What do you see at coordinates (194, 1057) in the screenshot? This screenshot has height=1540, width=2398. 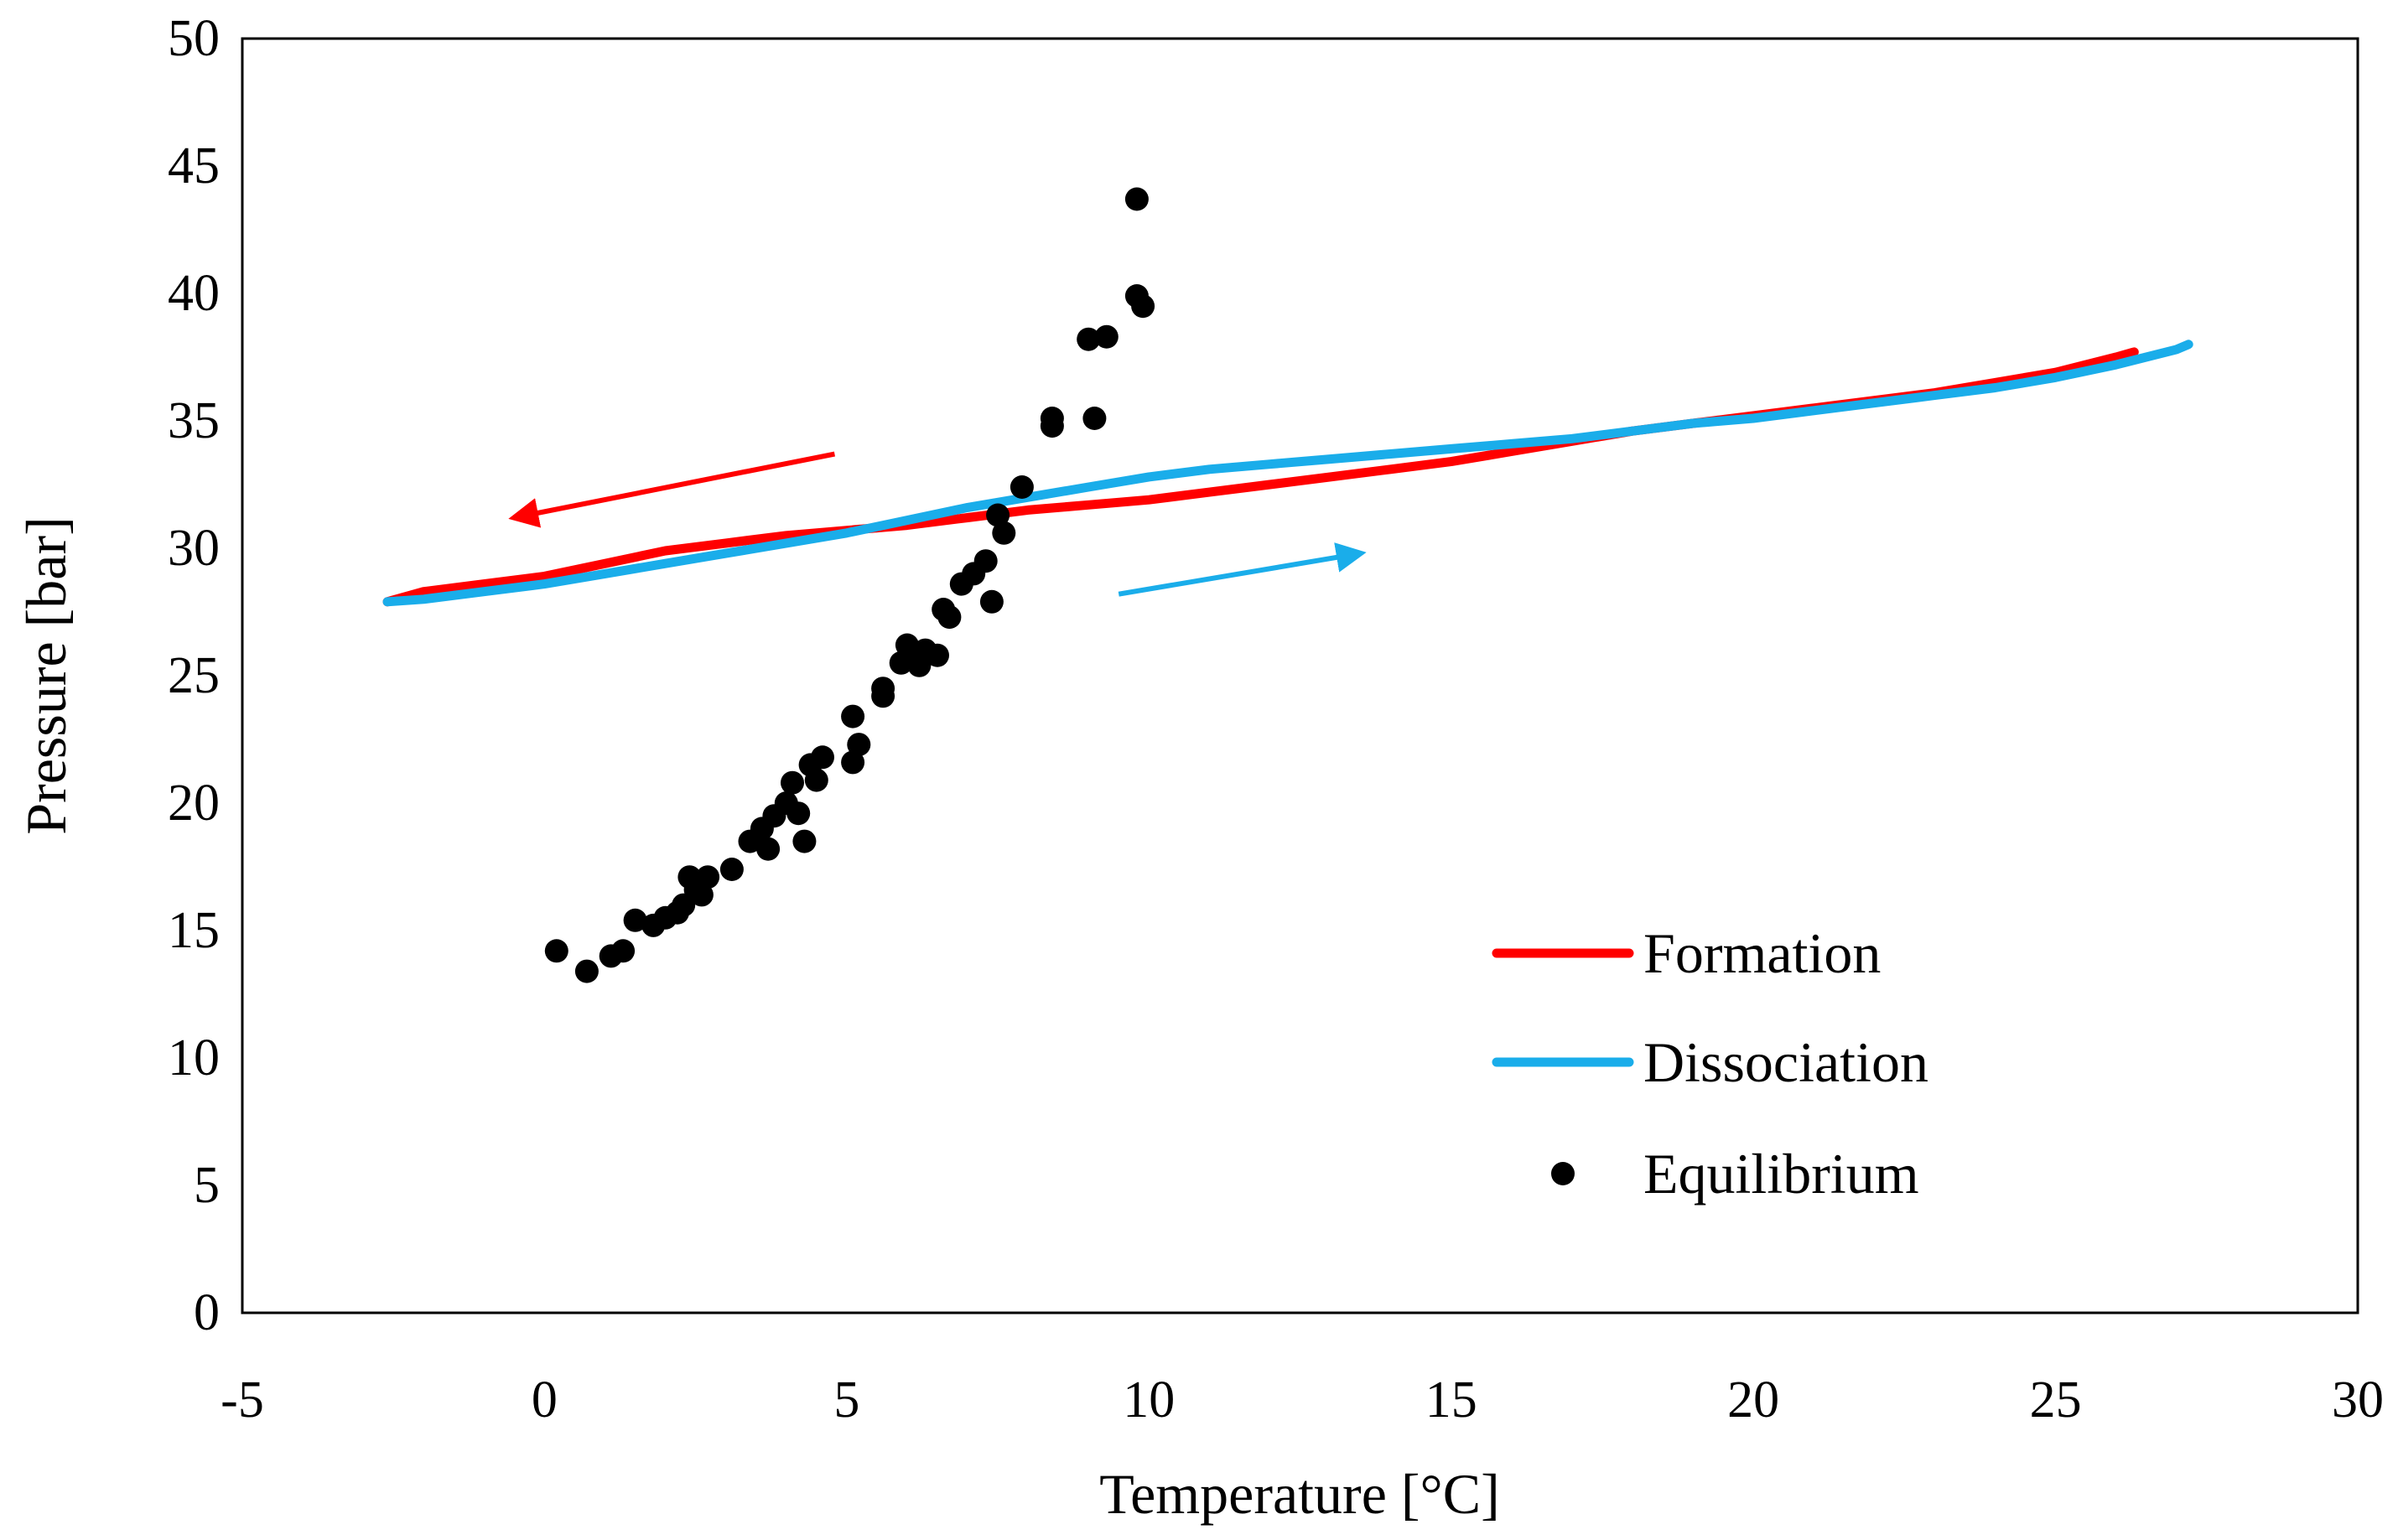 I see `y-tick-label: 10` at bounding box center [194, 1057].